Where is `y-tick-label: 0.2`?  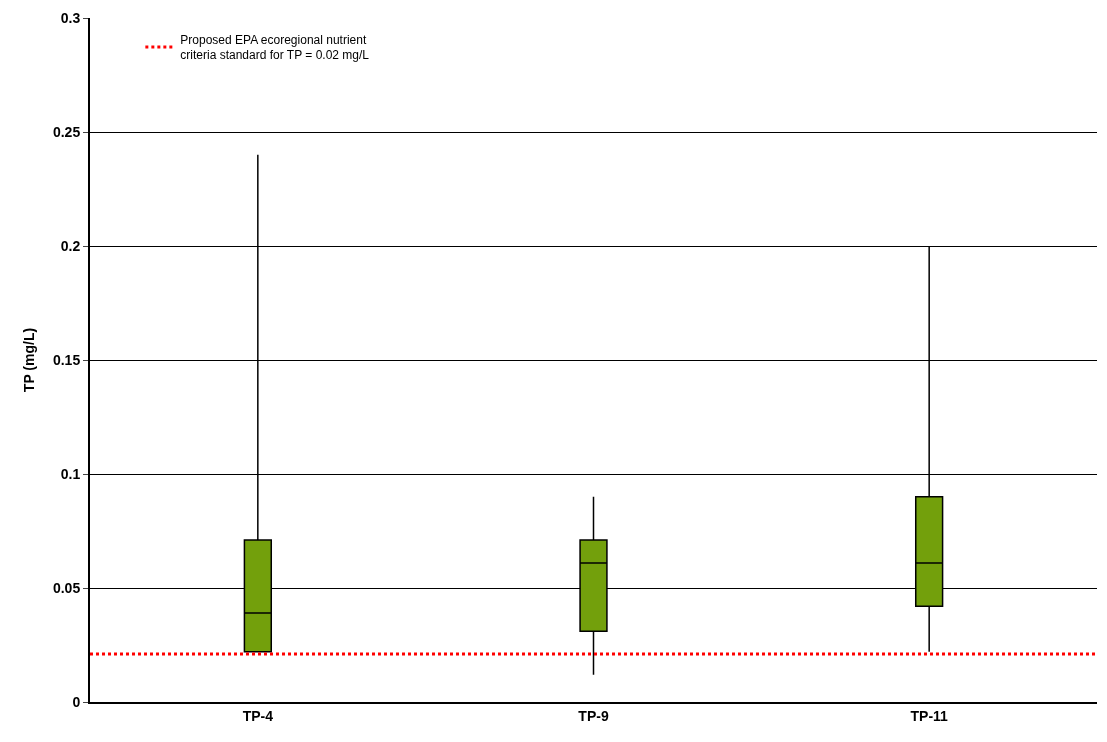
y-tick-label: 0.2 is located at coordinates (70, 245).